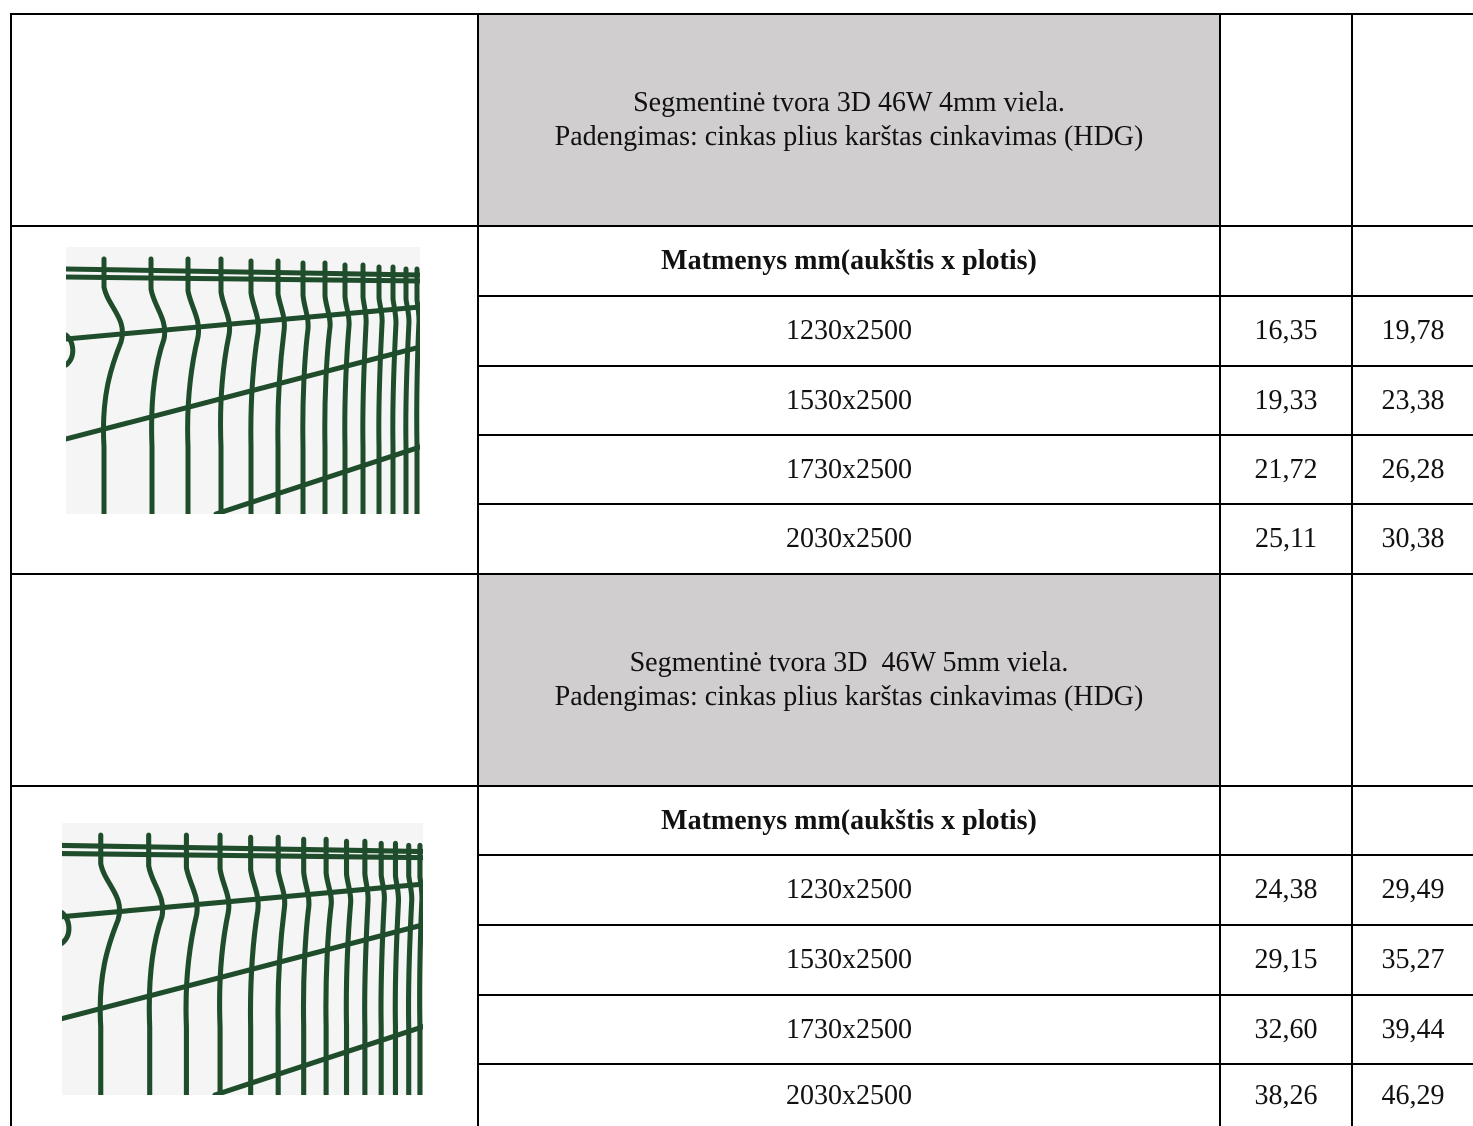 This screenshot has width=1473, height=1126. What do you see at coordinates (1413, 1029) in the screenshot?
I see `price-vat-cell: 39,44` at bounding box center [1413, 1029].